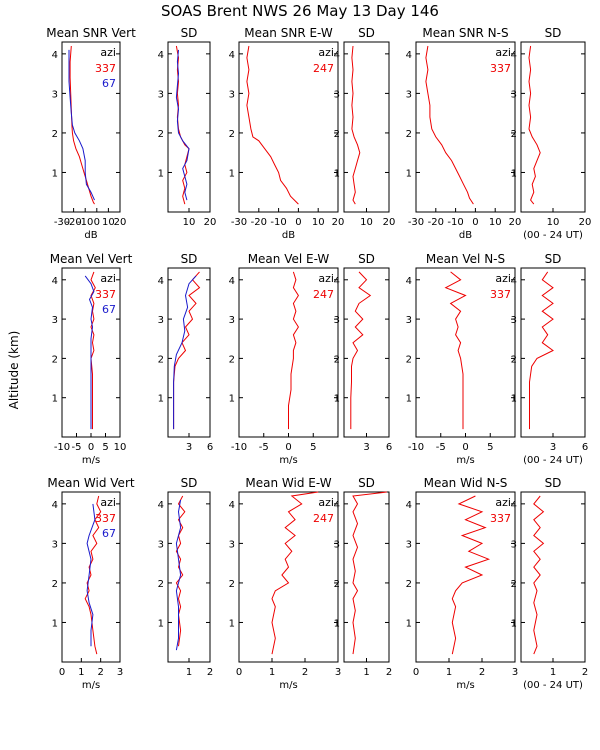 The width and height of the screenshot is (600, 750). What do you see at coordinates (365, 127) in the screenshot?
I see `chart-panel-4: SD 1 2 3 4 10 20` at bounding box center [365, 127].